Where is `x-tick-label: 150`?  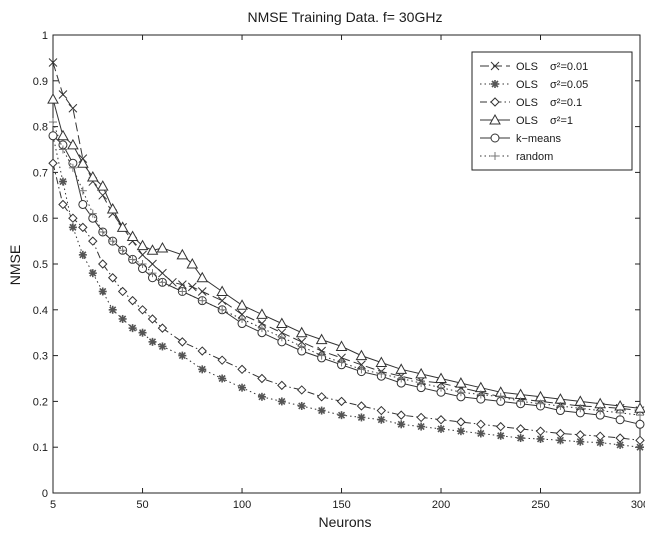 x-tick-label: 150 is located at coordinates (341, 505).